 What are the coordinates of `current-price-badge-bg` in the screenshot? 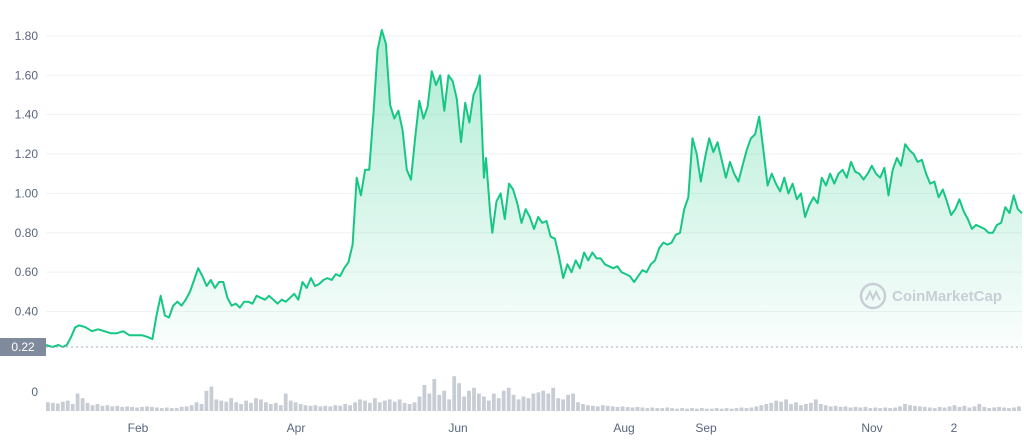 It's located at (23, 347).